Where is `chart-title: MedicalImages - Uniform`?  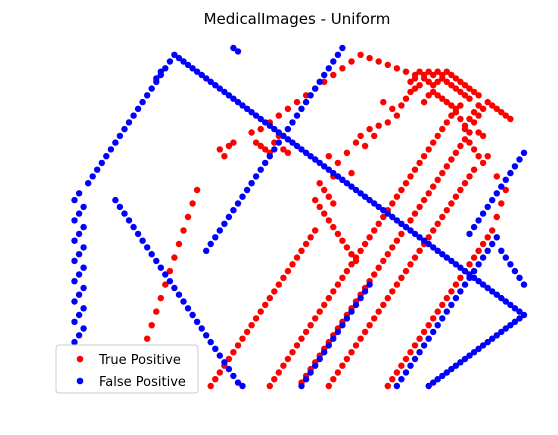 chart-title: MedicalImages - Uniform is located at coordinates (297, 19).